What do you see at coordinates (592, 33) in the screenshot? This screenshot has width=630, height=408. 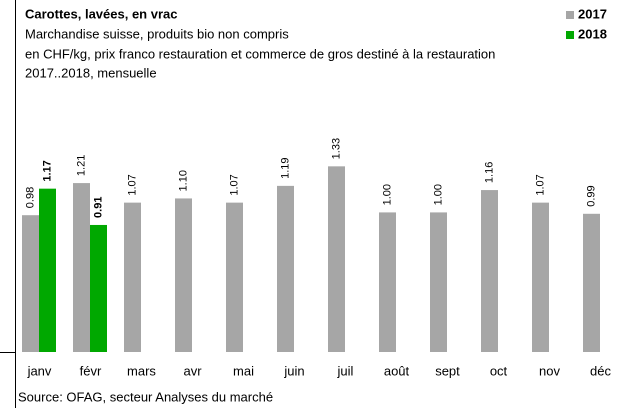 I see `legend-label: 2018` at bounding box center [592, 33].